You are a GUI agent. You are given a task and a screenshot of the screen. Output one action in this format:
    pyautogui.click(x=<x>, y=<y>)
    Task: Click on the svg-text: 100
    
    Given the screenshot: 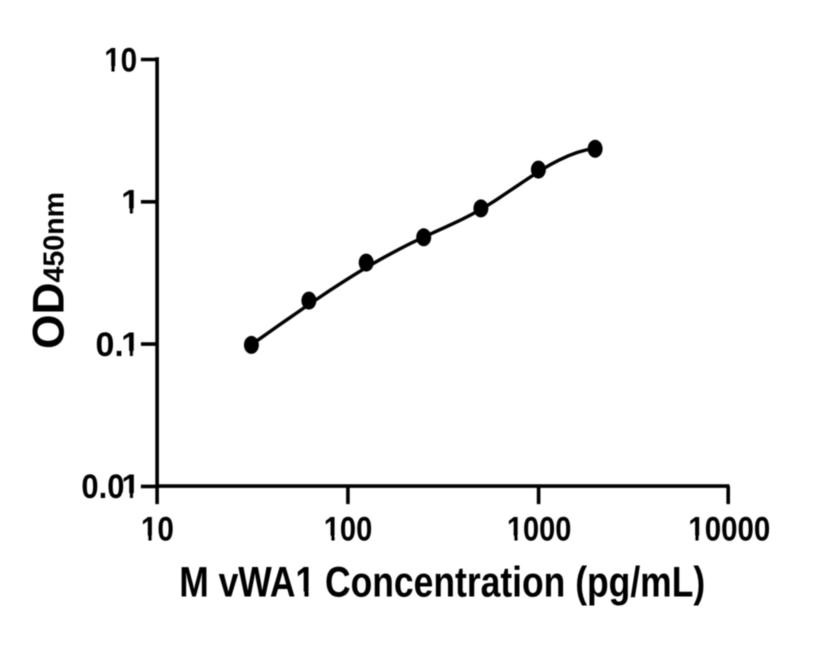 What is the action you would take?
    pyautogui.click(x=348, y=530)
    